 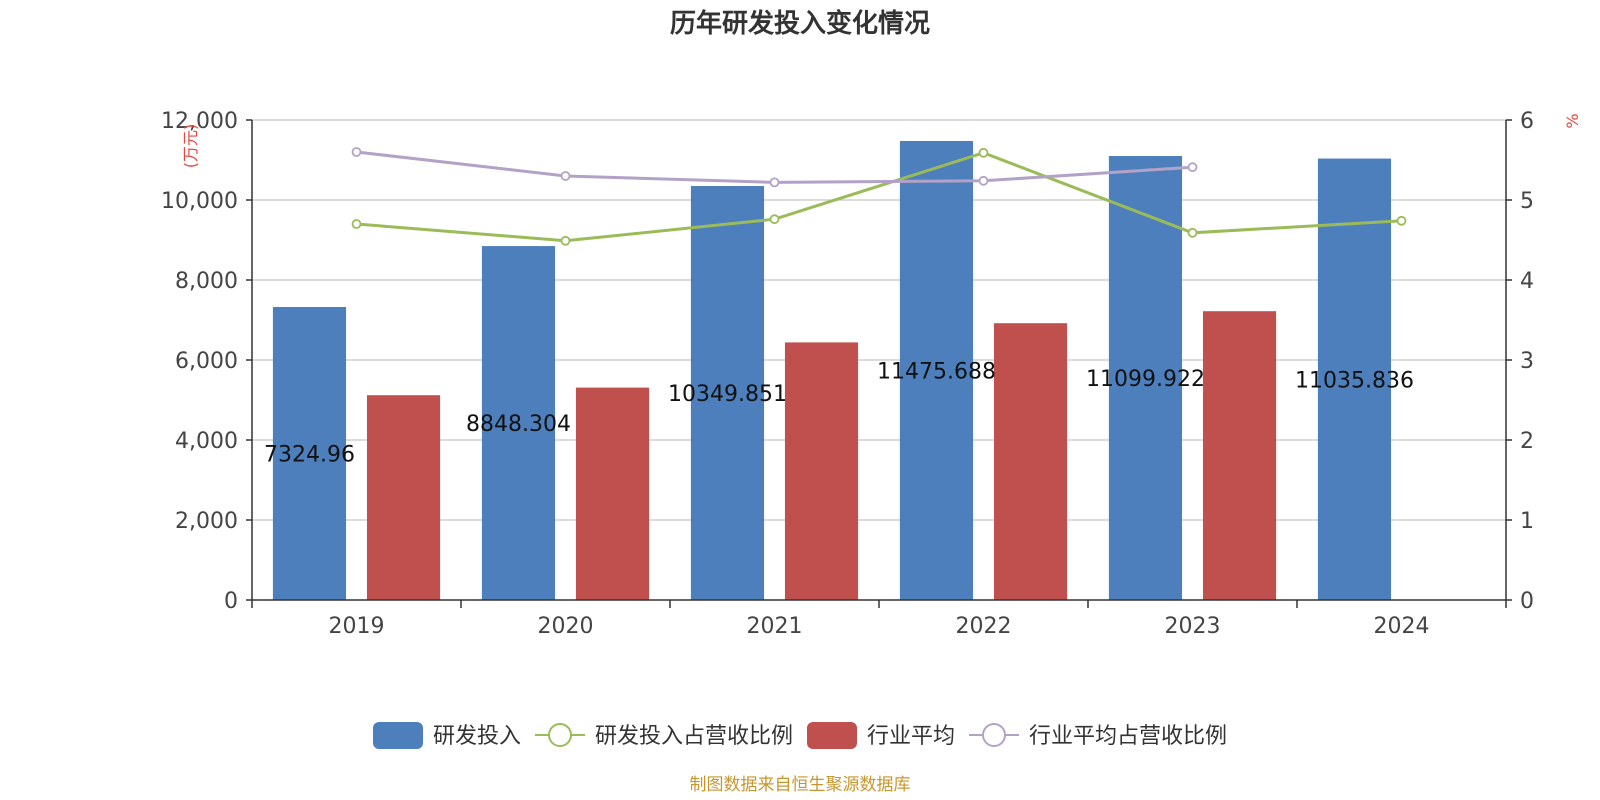 I want to click on right-tick-label: 1, so click(x=1527, y=521).